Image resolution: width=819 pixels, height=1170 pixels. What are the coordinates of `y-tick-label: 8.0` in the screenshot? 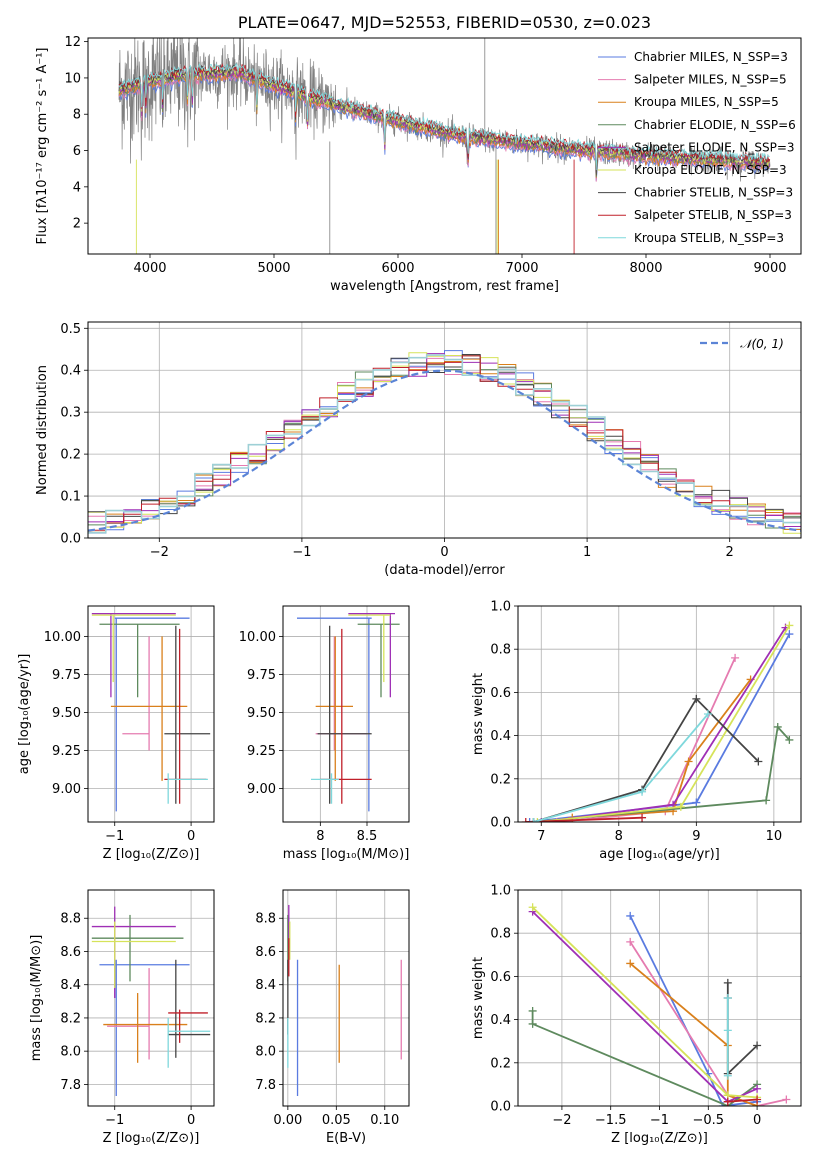 It's located at (70, 1052).